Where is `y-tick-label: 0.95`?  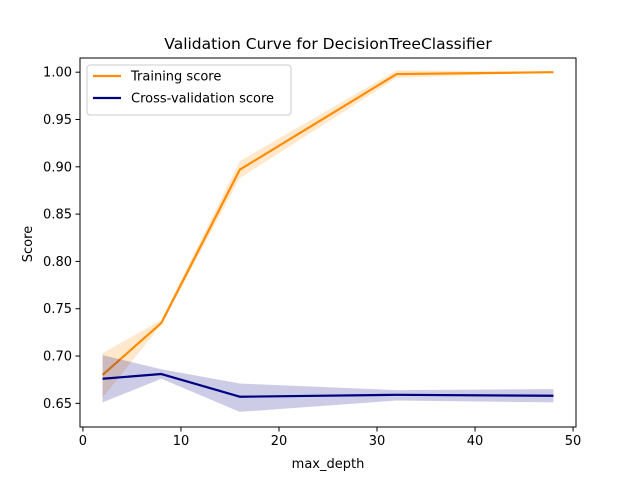 y-tick-label: 0.95 is located at coordinates (57, 120).